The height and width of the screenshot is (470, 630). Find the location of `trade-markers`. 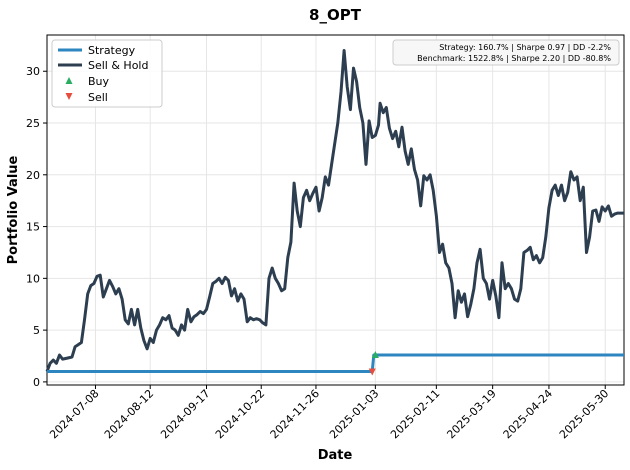

trade-markers is located at coordinates (373, 363).